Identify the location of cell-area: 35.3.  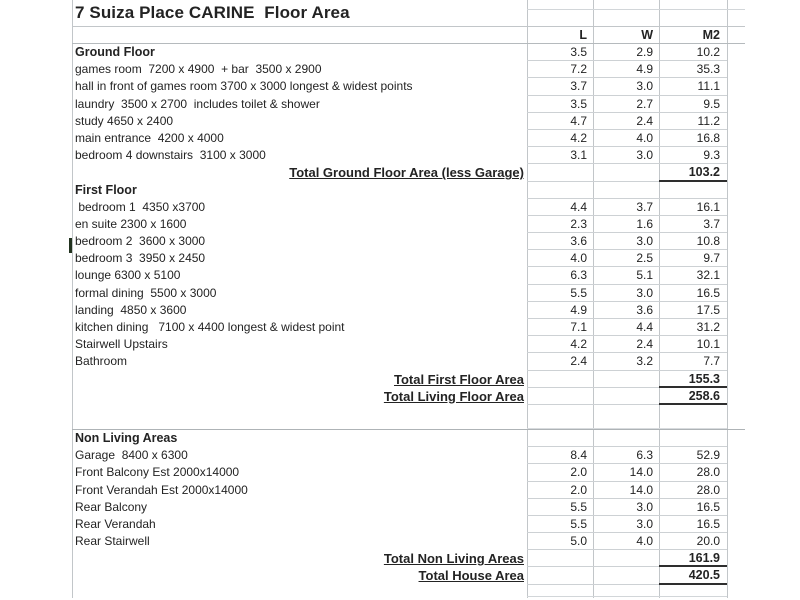
(693, 70).